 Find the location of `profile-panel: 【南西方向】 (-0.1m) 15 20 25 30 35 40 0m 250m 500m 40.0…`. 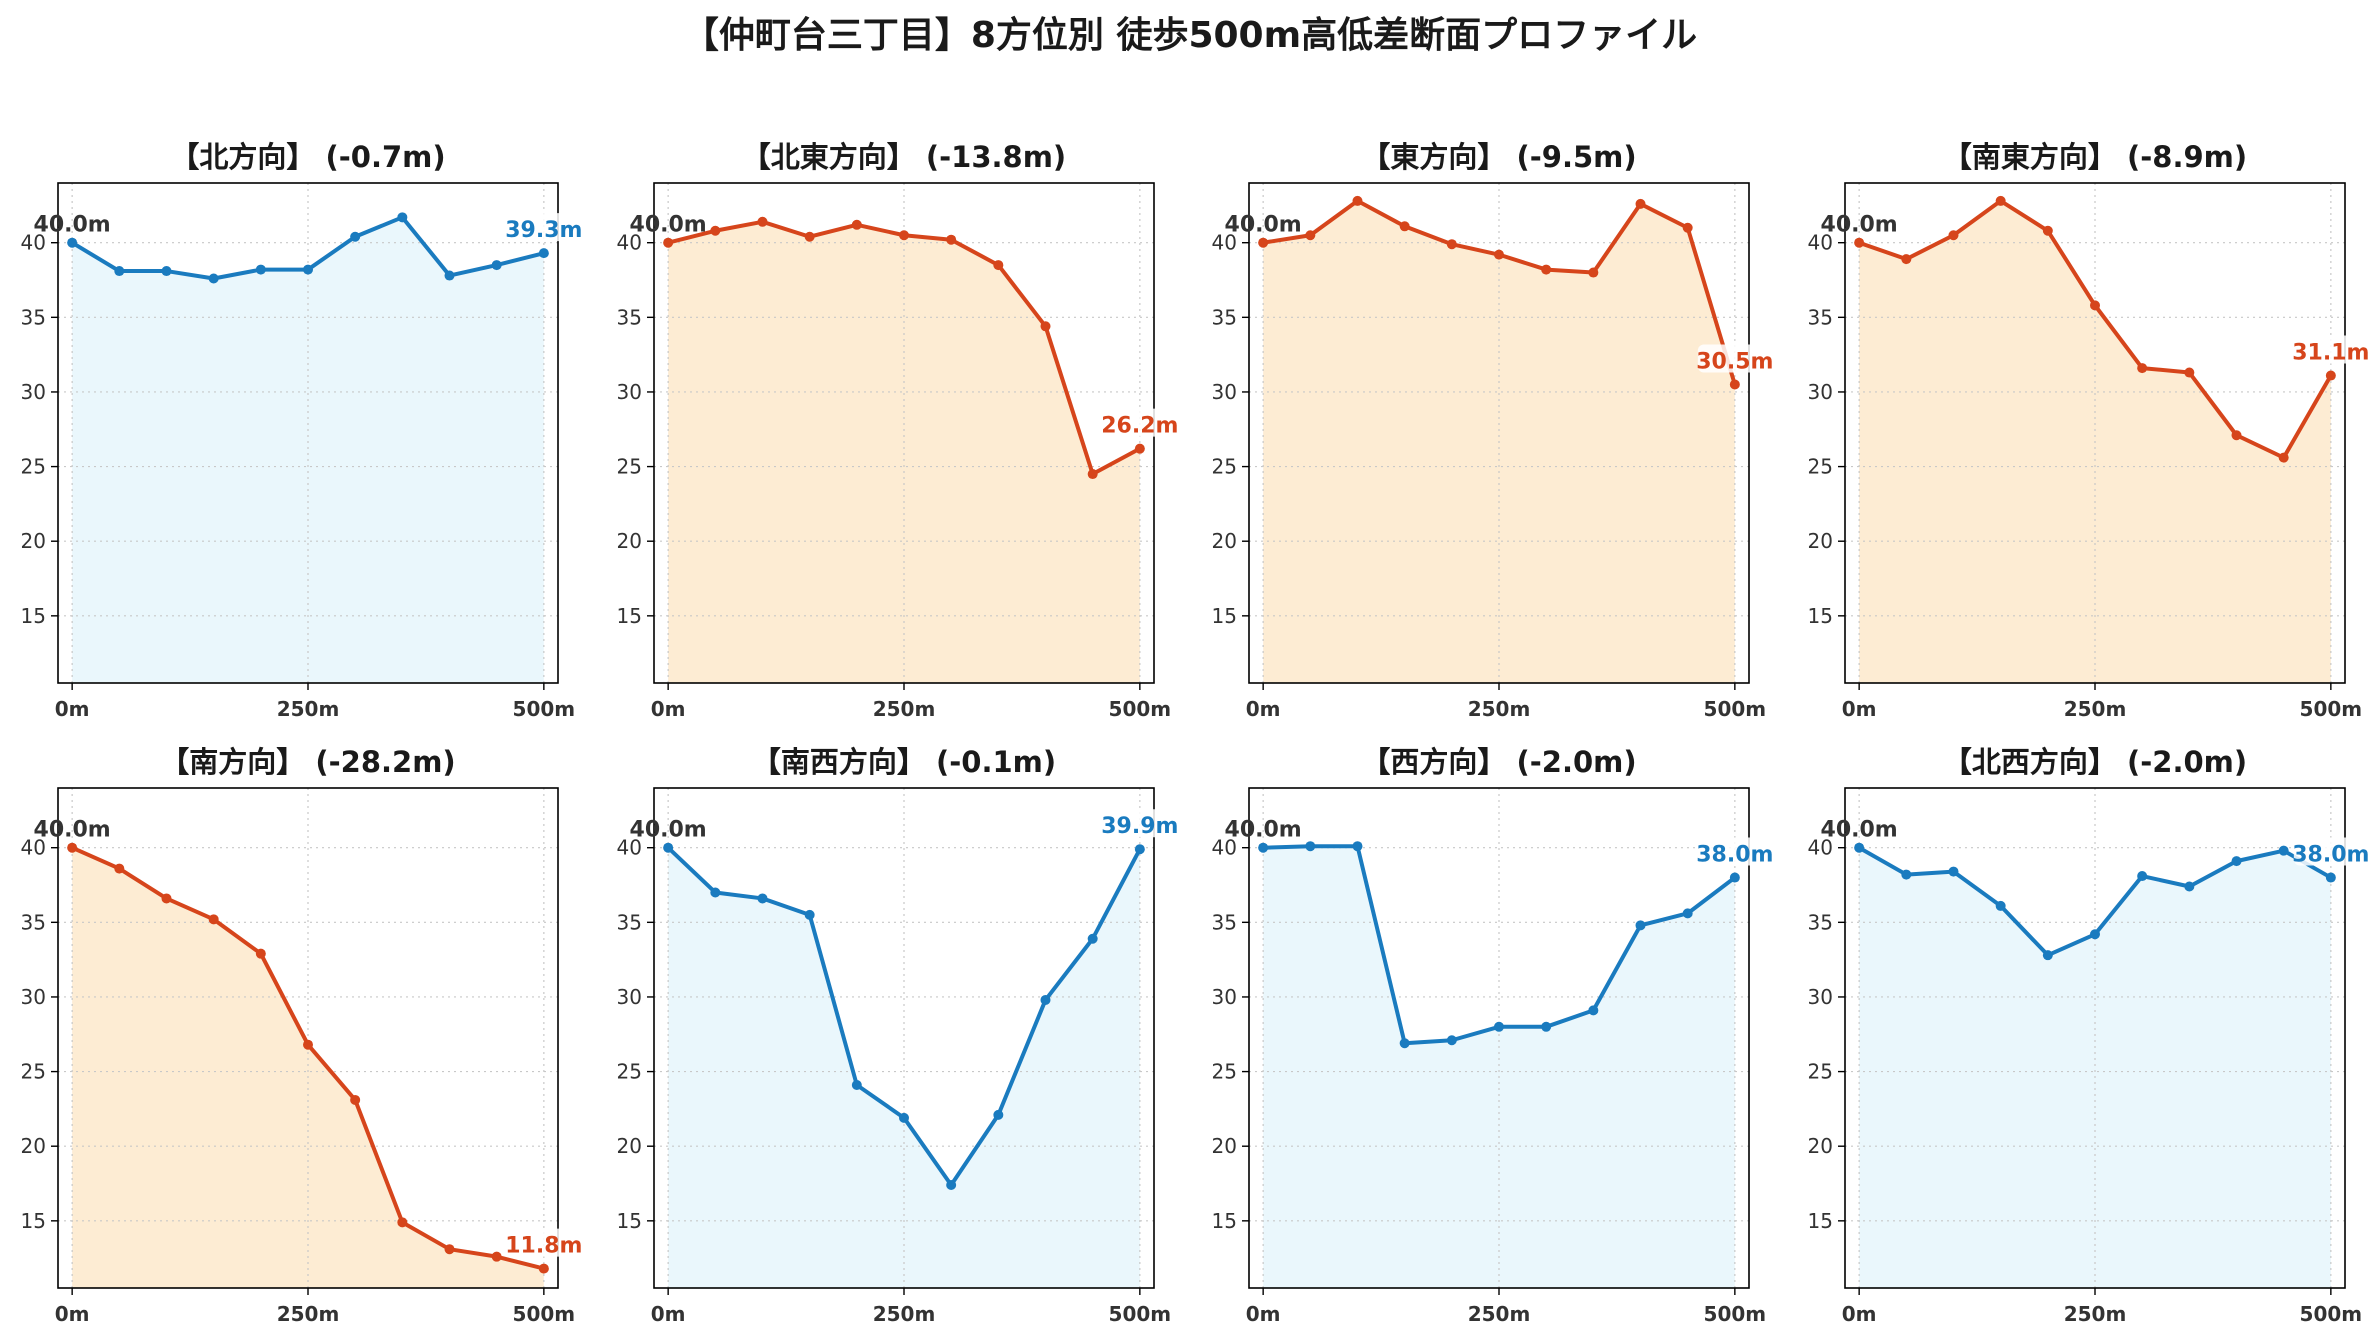

profile-panel: 【南西方向】 (-0.1m) 15 20 25 30 35 40 0m 250m 500m 40.0… is located at coordinates (898, 1035).